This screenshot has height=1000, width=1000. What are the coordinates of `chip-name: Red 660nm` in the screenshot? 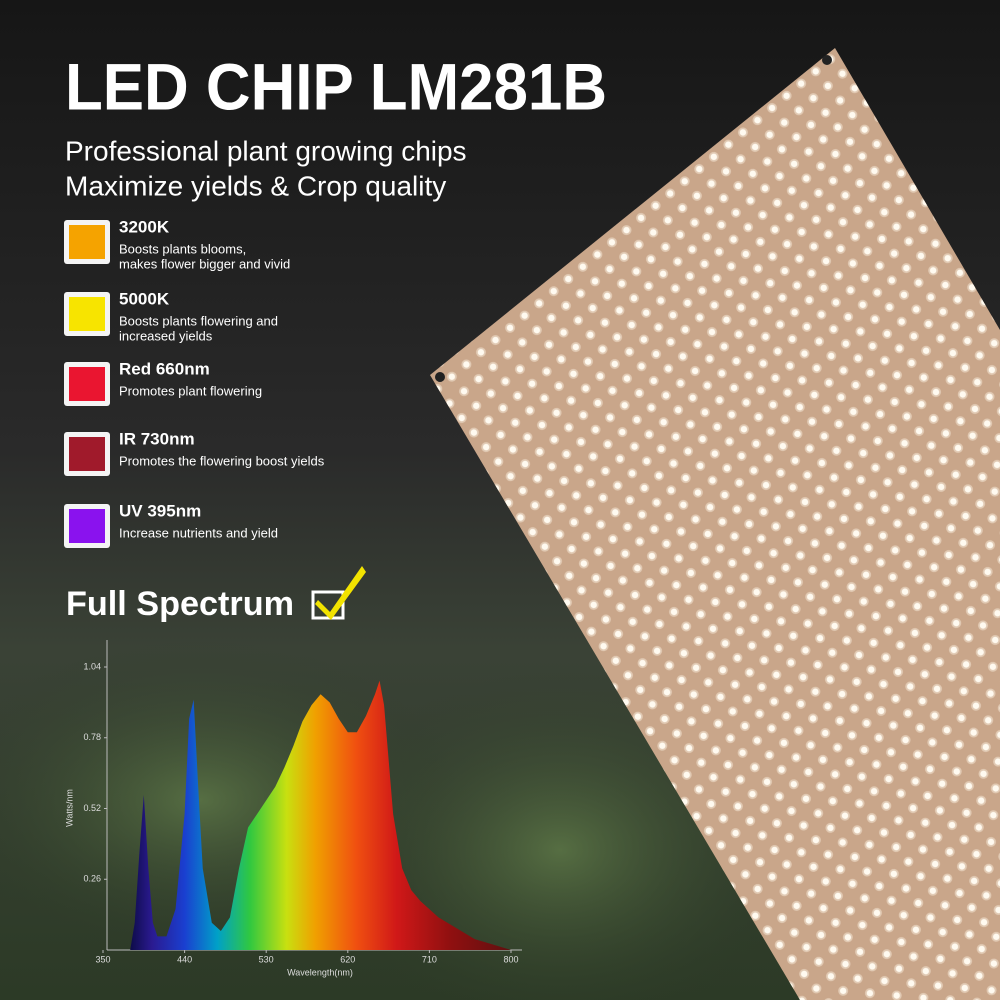 It's located at (164, 368).